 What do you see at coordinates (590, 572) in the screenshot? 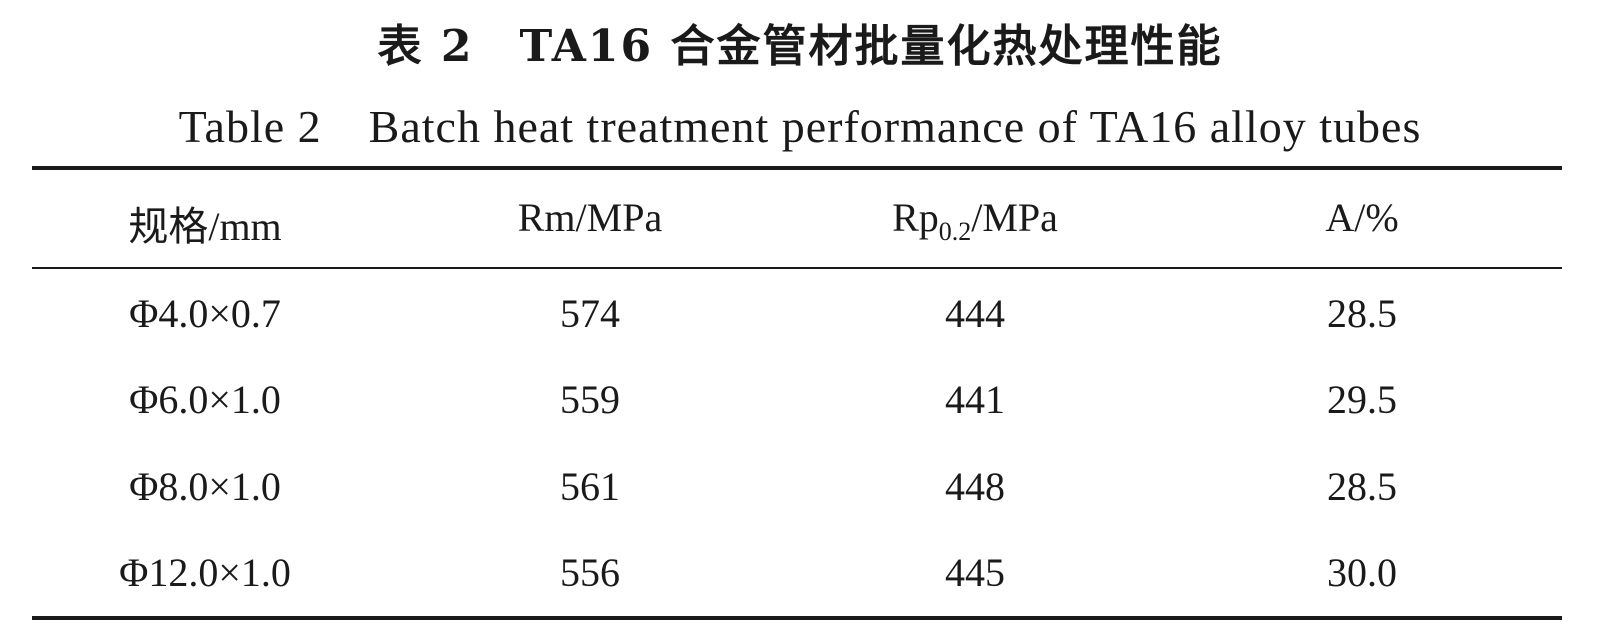
I see `cell-rm: 556` at bounding box center [590, 572].